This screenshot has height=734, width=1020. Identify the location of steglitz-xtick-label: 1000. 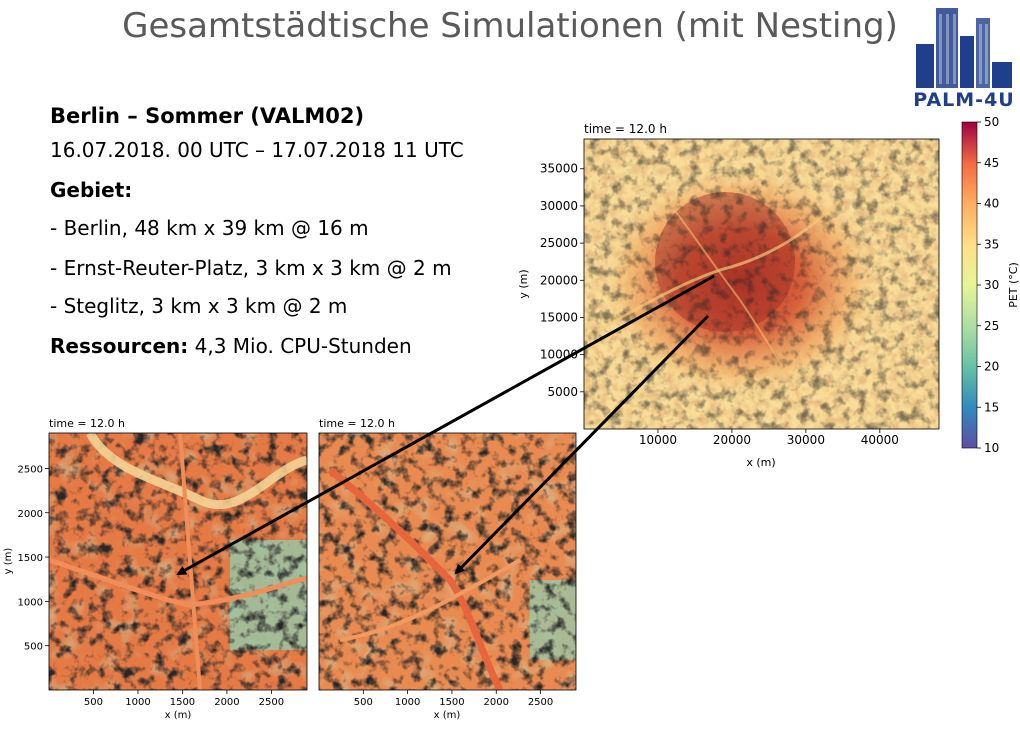
(407, 702).